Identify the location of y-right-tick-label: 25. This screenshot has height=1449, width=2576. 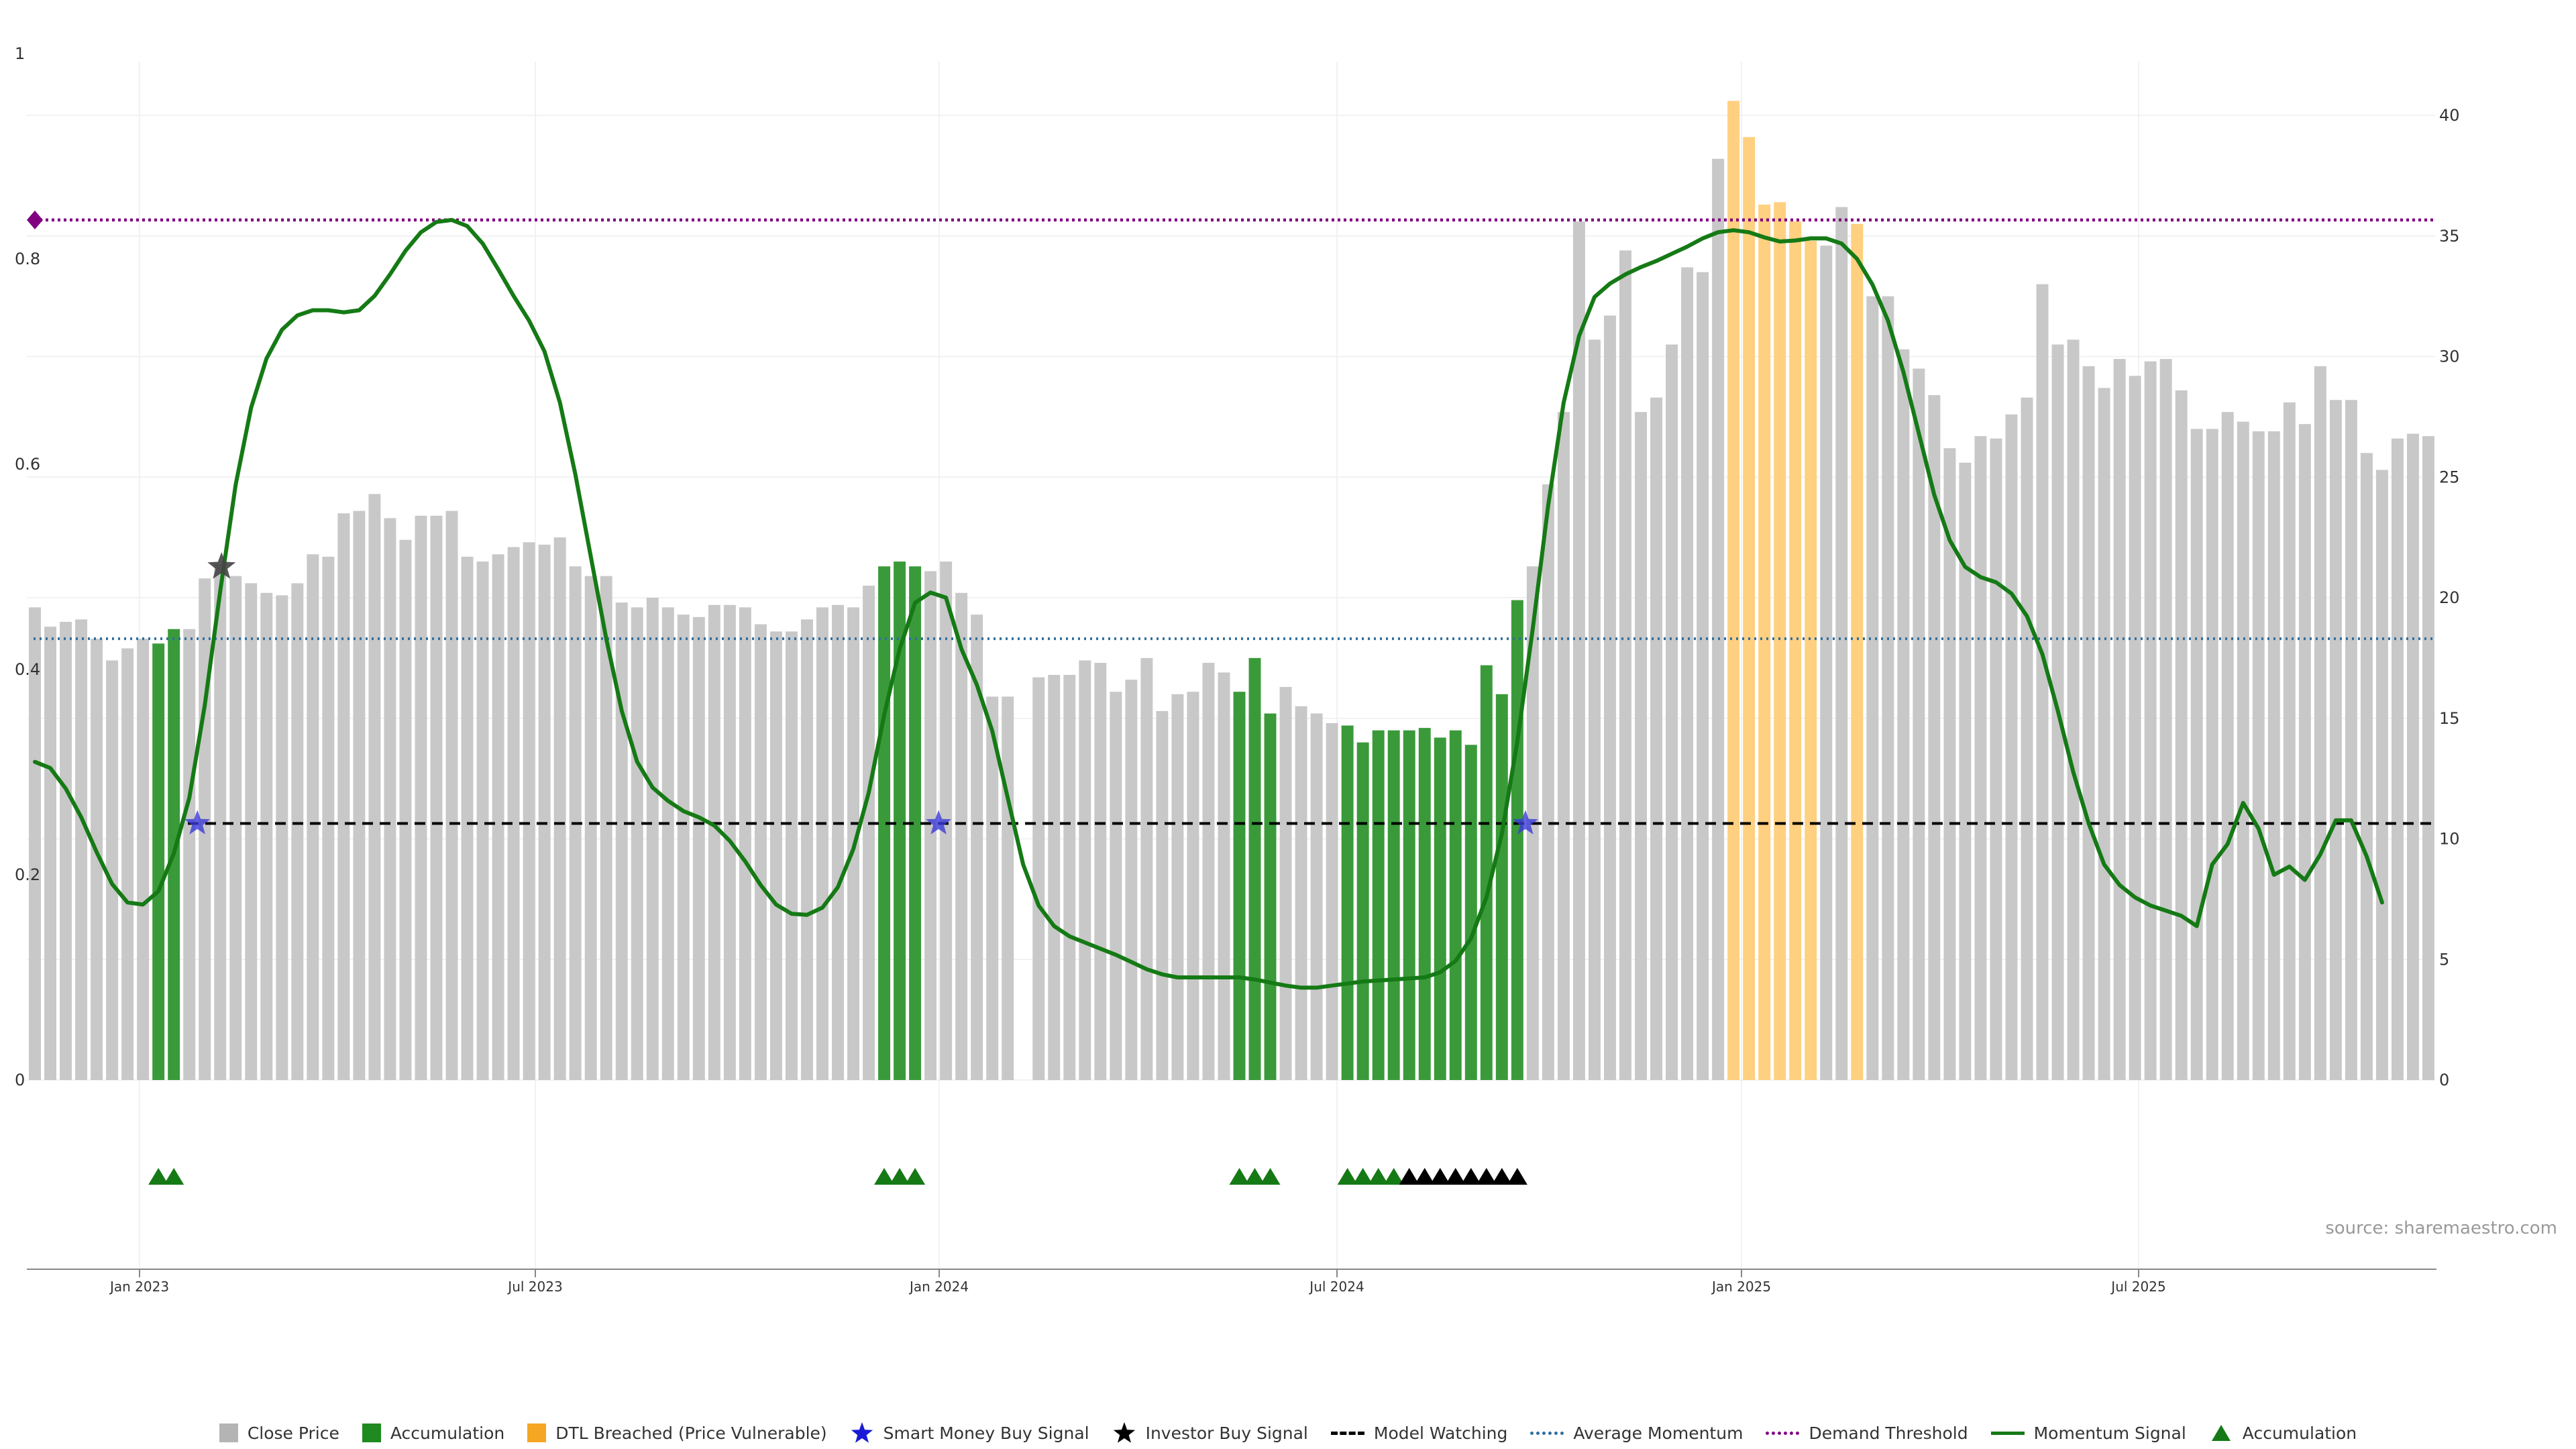
(2449, 477).